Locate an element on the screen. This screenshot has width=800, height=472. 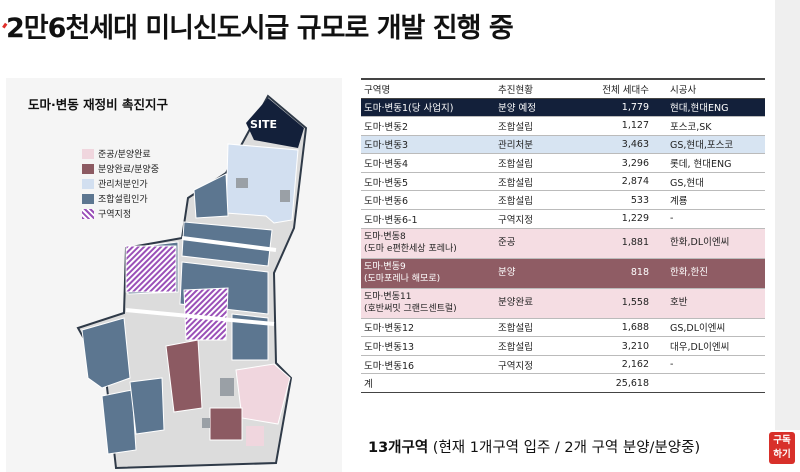
legend-label: 관리처분인가 is located at coordinates (123, 185).